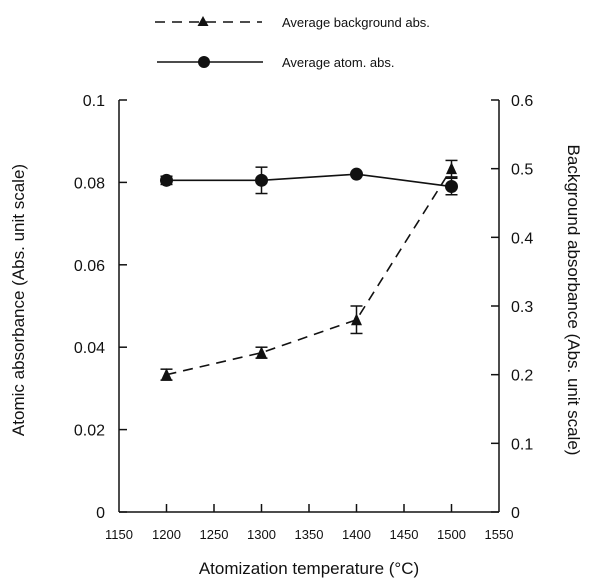  What do you see at coordinates (309, 523) in the screenshot?
I see `x-axis-ticks: 1150 1200 1250 1300 1350 1400 1450 1500 1550` at bounding box center [309, 523].